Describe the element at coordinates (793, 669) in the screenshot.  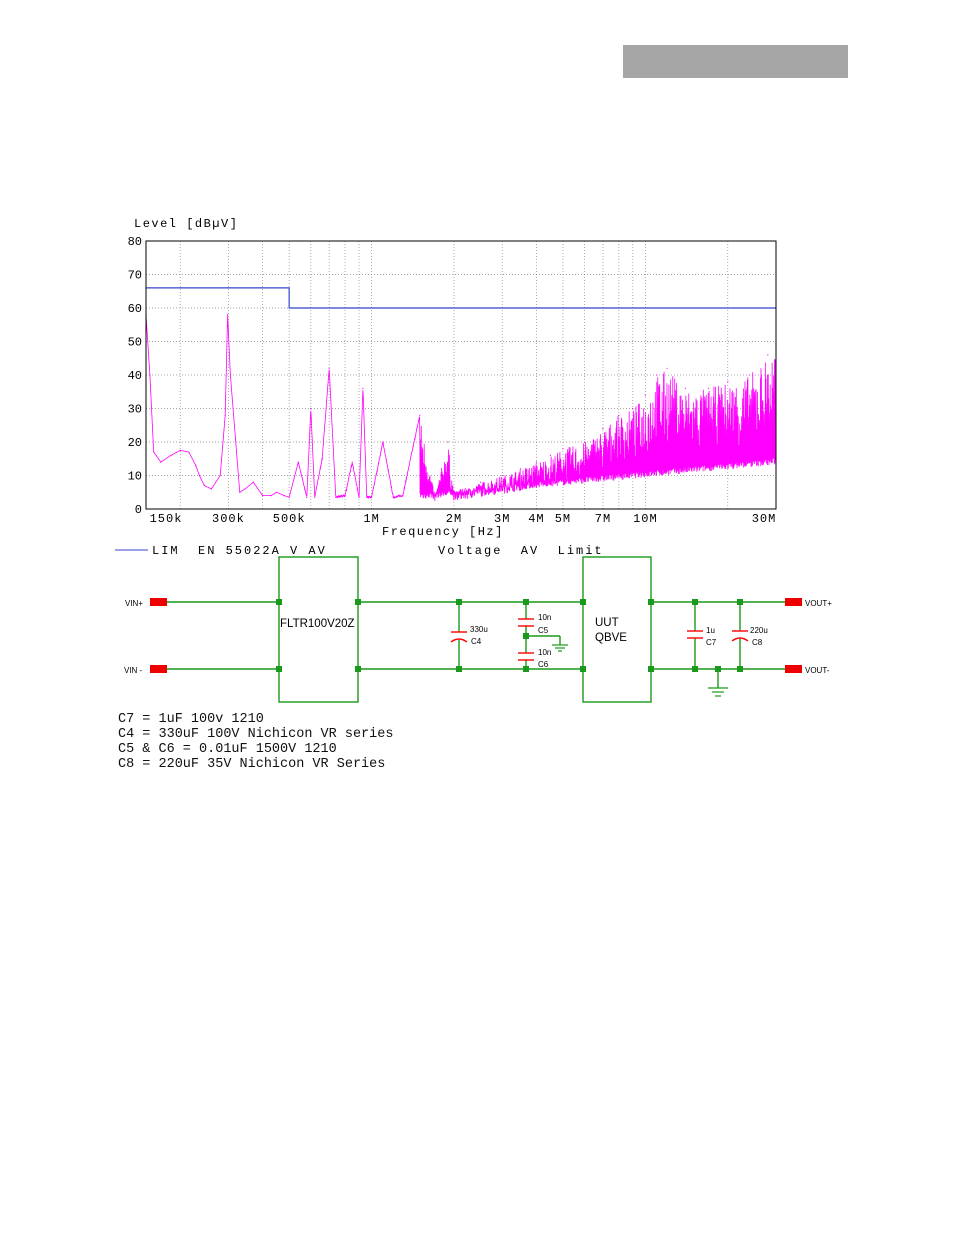
I see `terminal-vout-minus` at that location.